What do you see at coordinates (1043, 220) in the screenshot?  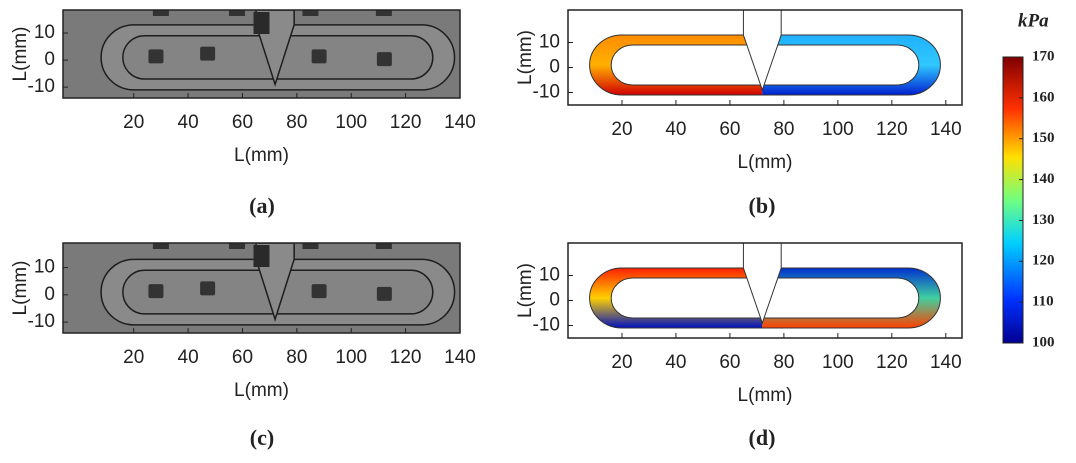 I see `colorbar-tick-label: 130` at bounding box center [1043, 220].